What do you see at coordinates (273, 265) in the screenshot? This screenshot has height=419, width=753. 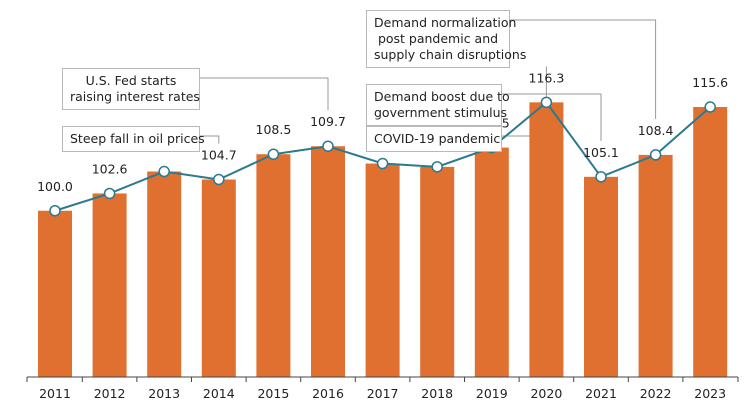 I see `bar-2015` at bounding box center [273, 265].